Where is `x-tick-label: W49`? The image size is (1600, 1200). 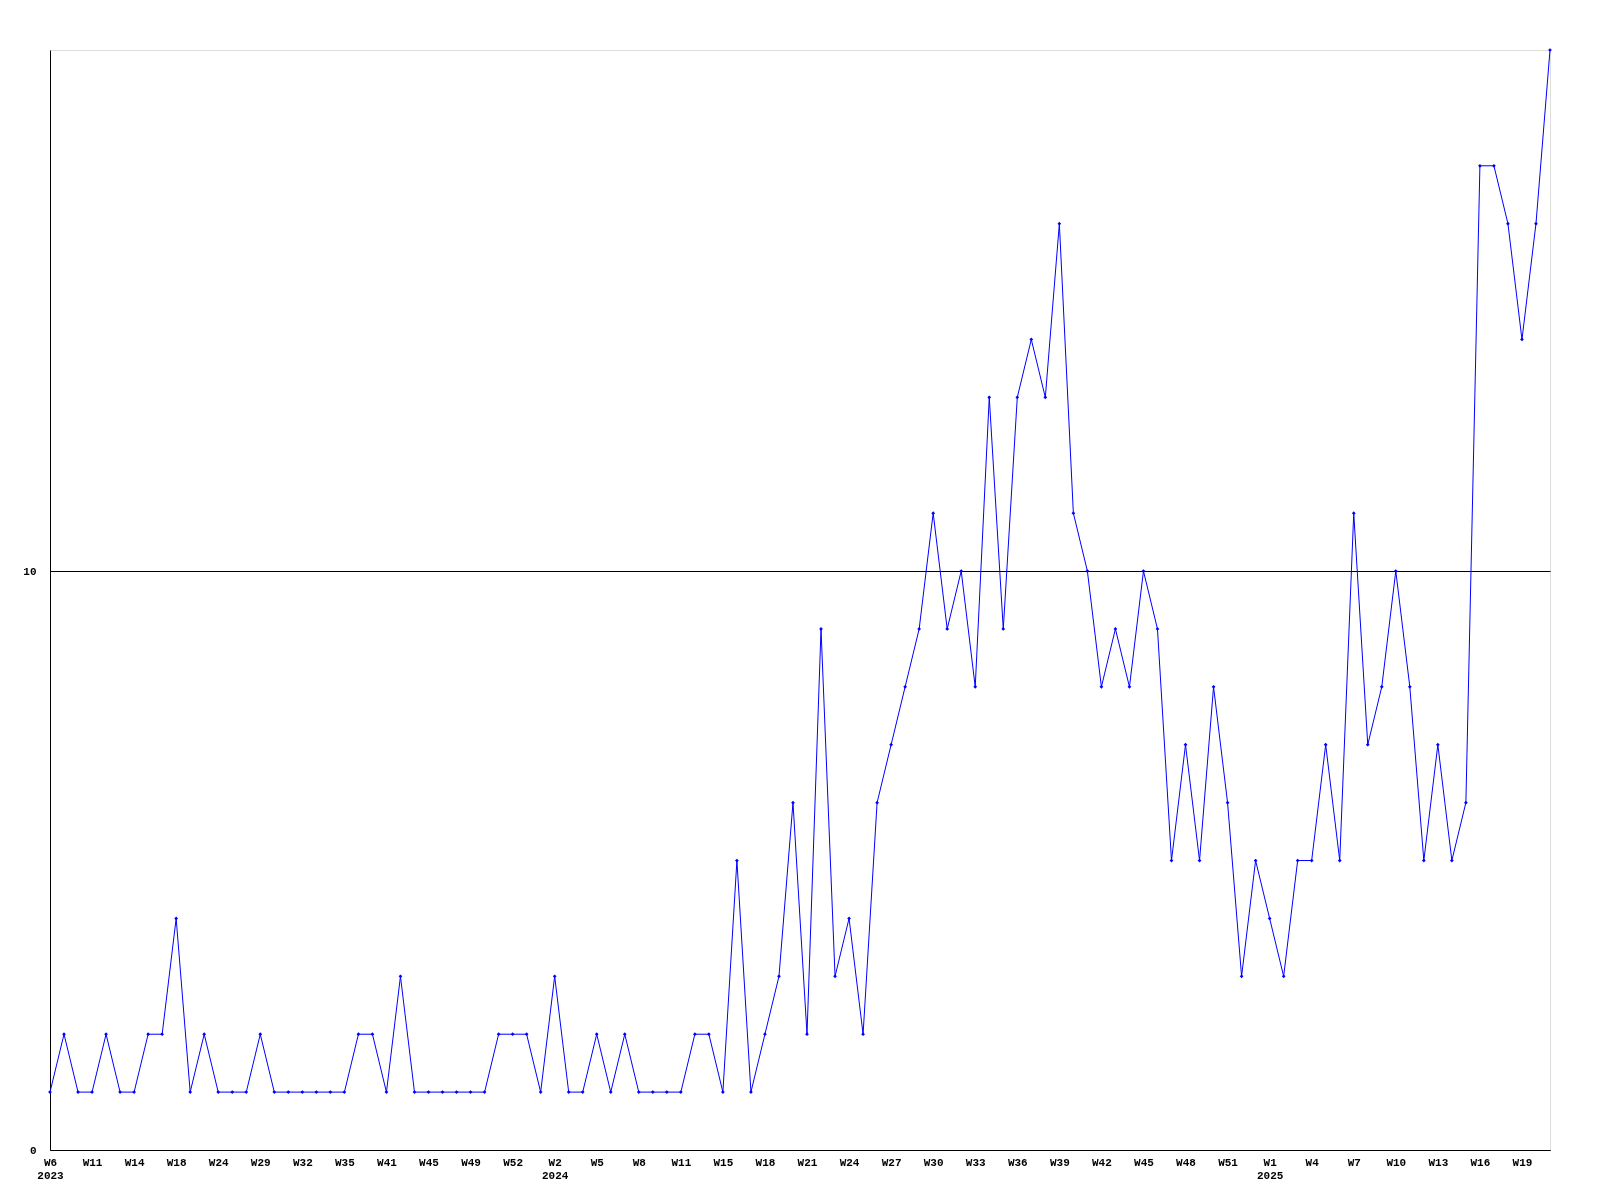
x-tick-label: W49 is located at coordinates (471, 1162).